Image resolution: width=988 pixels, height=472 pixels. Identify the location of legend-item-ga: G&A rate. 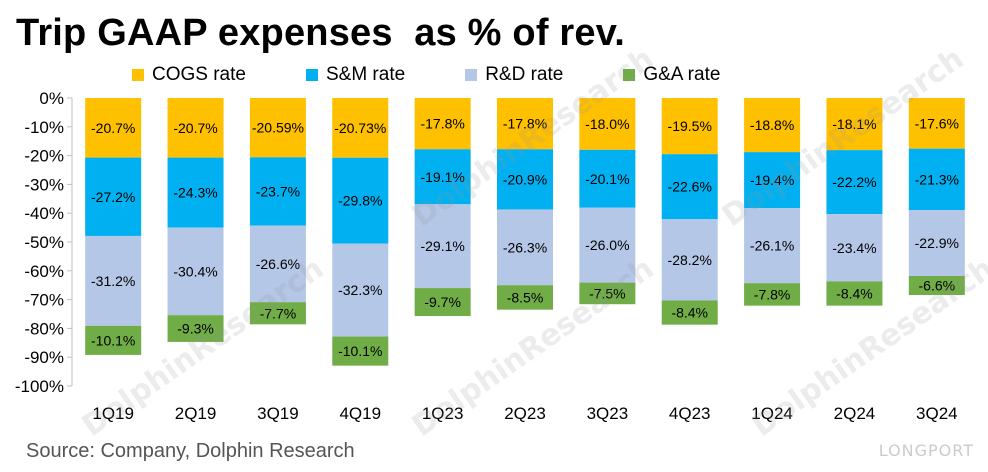
(671, 75).